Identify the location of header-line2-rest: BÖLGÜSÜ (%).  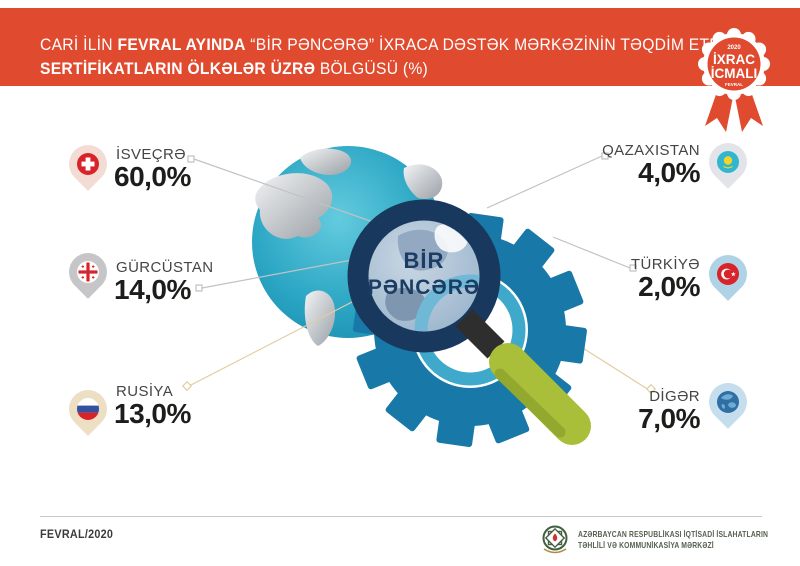
(372, 68).